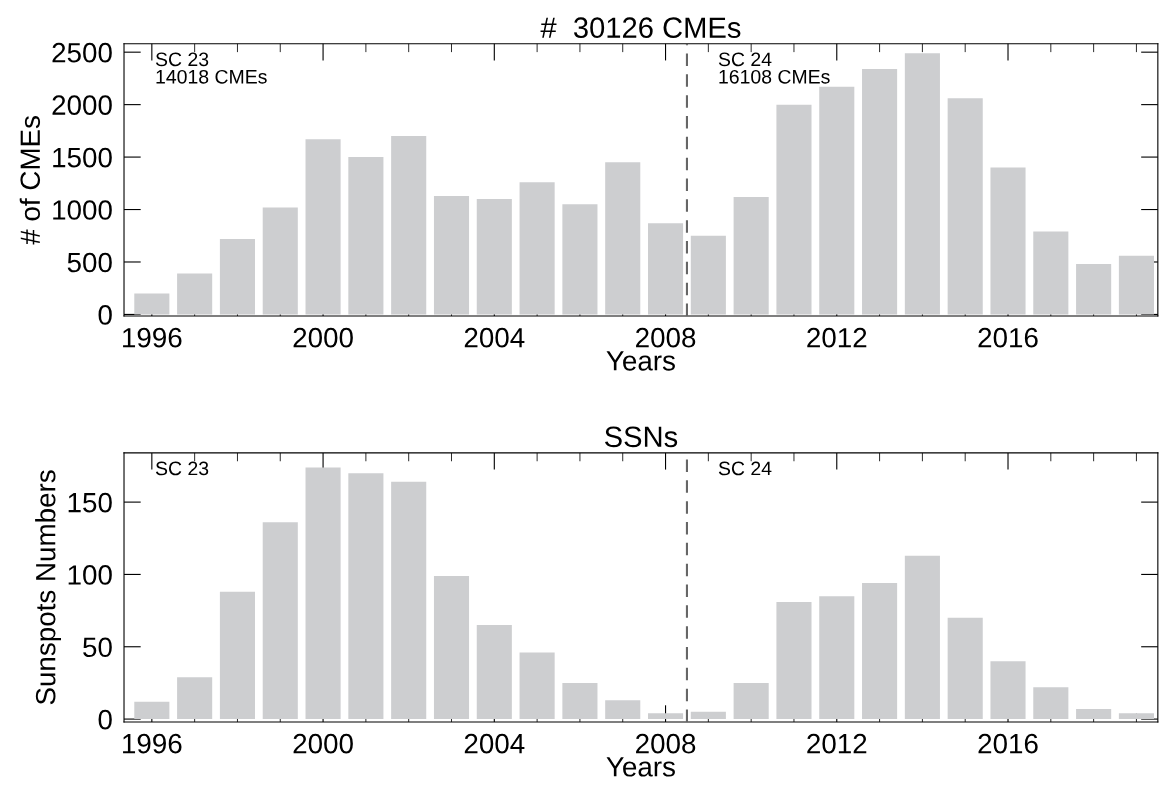  What do you see at coordinates (641, 437) in the screenshot?
I see `chart-title: SSNs` at bounding box center [641, 437].